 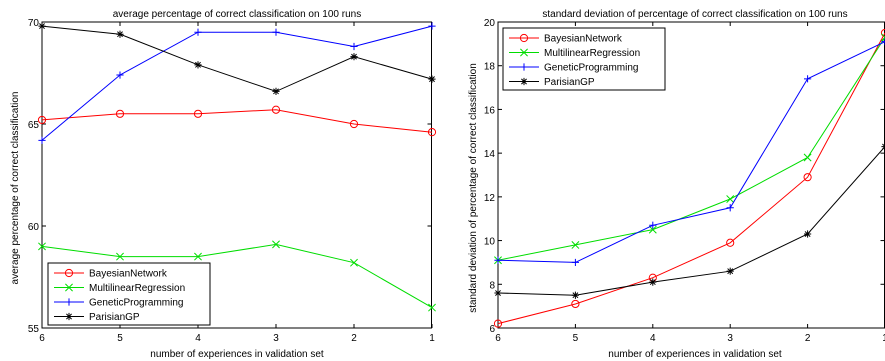 I want to click on series-line-bayesiannetwork, so click(x=237, y=121).